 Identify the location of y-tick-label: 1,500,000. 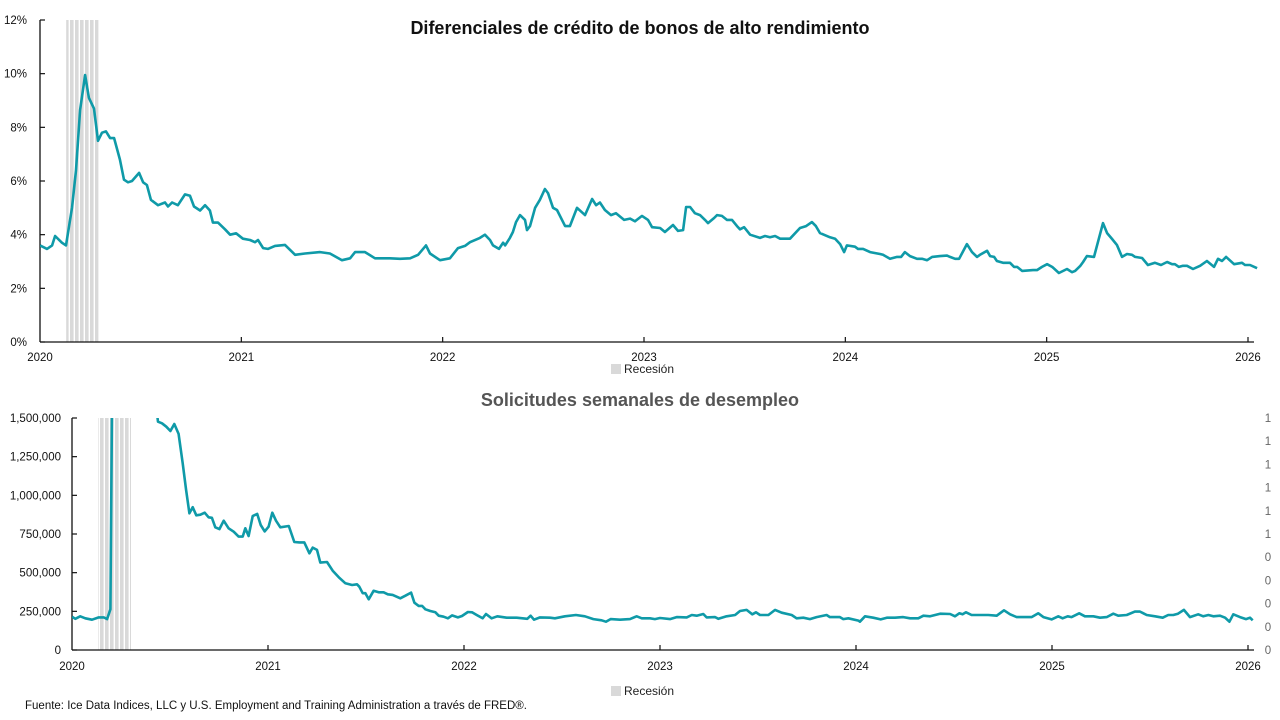
(35, 419).